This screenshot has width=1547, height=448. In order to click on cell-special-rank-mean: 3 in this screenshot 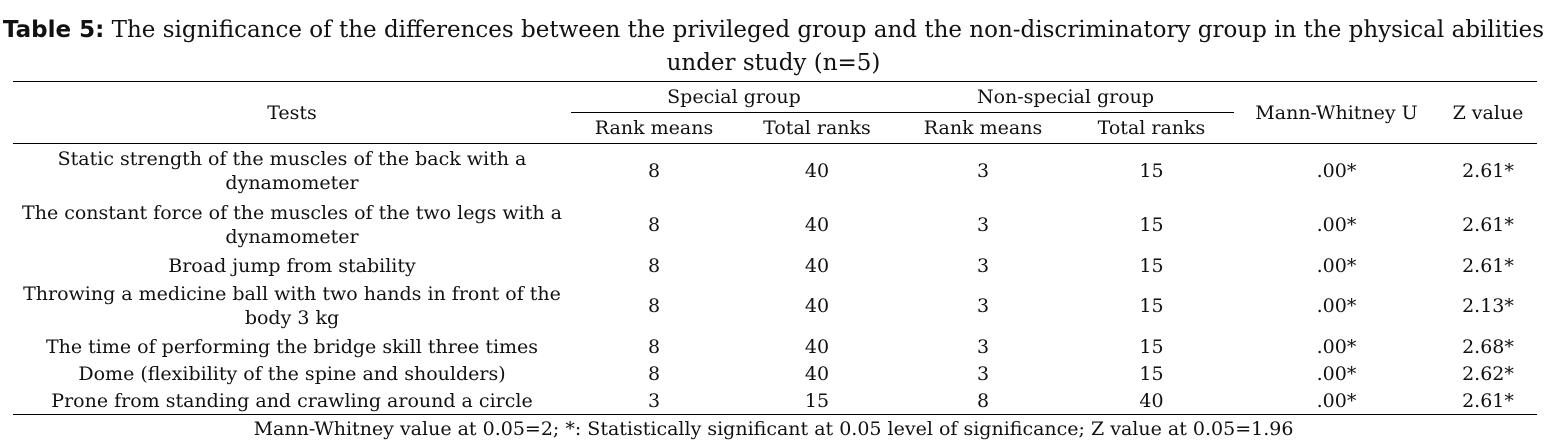, I will do `click(654, 400)`.